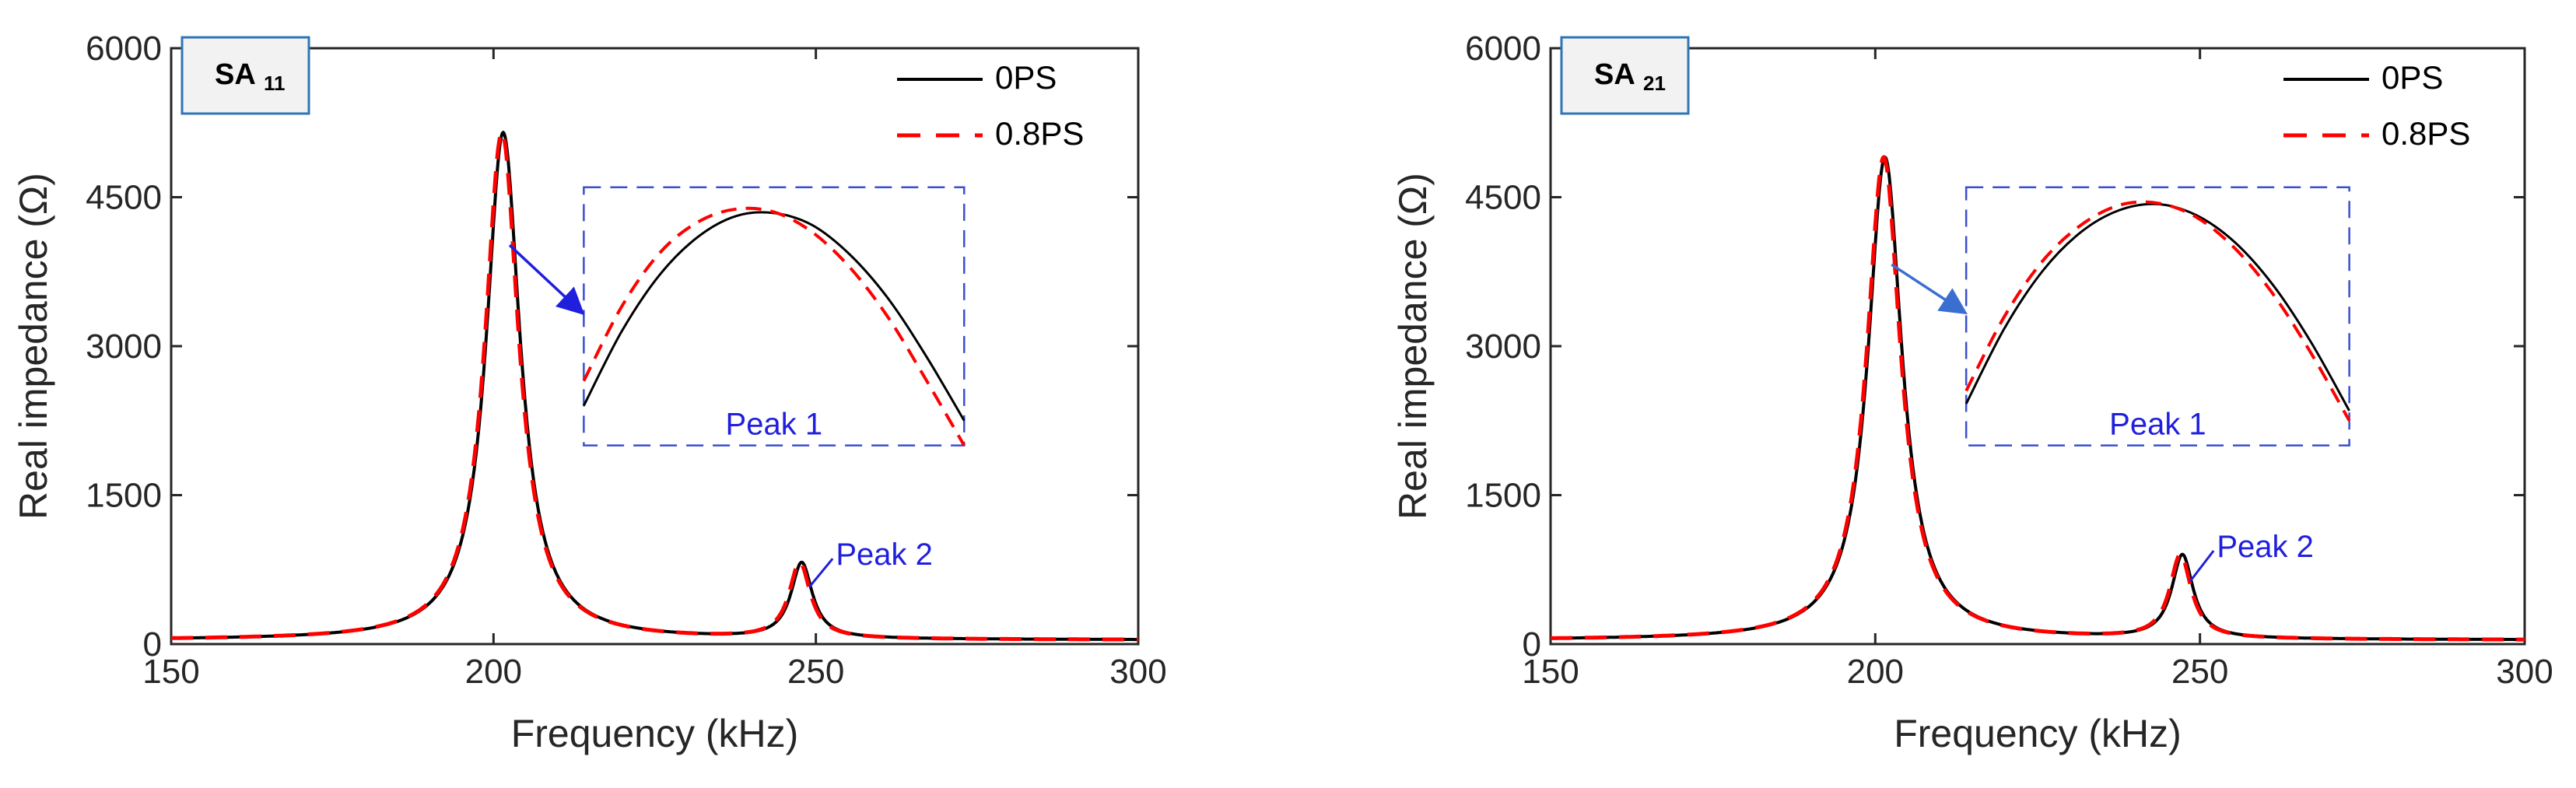 The image size is (2576, 788). What do you see at coordinates (275, 83) in the screenshot?
I see `panel-badge-subscript: 11` at bounding box center [275, 83].